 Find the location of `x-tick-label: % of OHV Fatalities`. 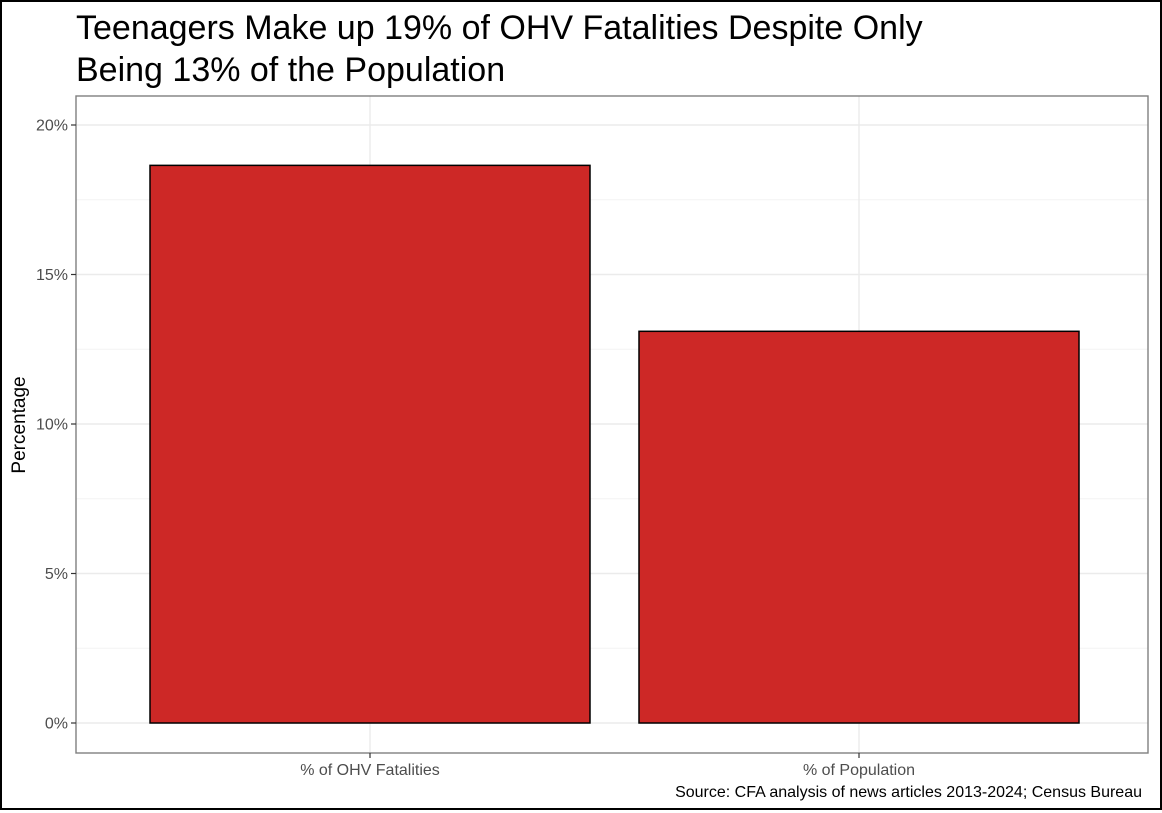

x-tick-label: % of OHV Fatalities is located at coordinates (370, 770).